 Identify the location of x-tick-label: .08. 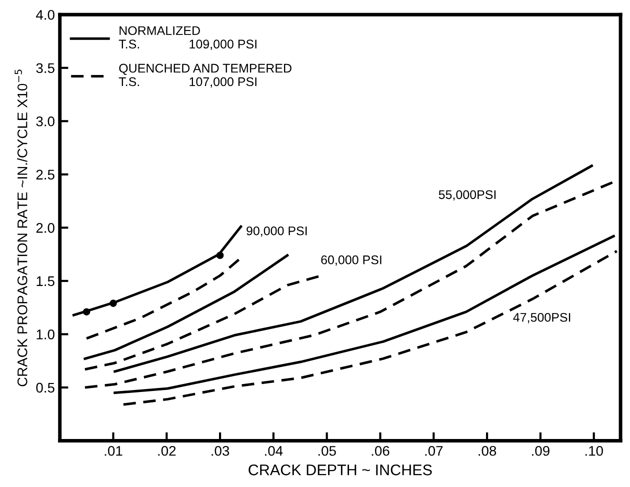
(487, 451).